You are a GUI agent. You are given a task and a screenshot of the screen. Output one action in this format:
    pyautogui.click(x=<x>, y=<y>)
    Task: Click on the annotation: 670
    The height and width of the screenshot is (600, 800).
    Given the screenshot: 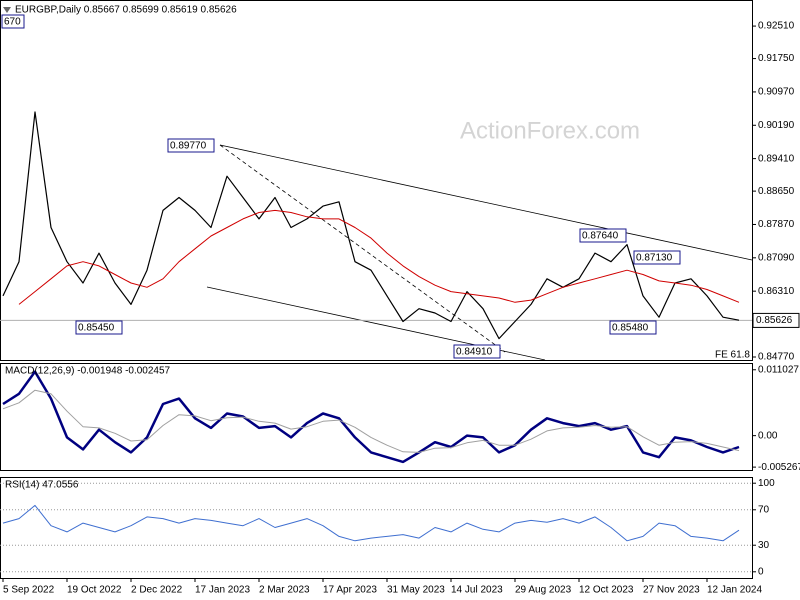 What is the action you would take?
    pyautogui.click(x=12, y=22)
    